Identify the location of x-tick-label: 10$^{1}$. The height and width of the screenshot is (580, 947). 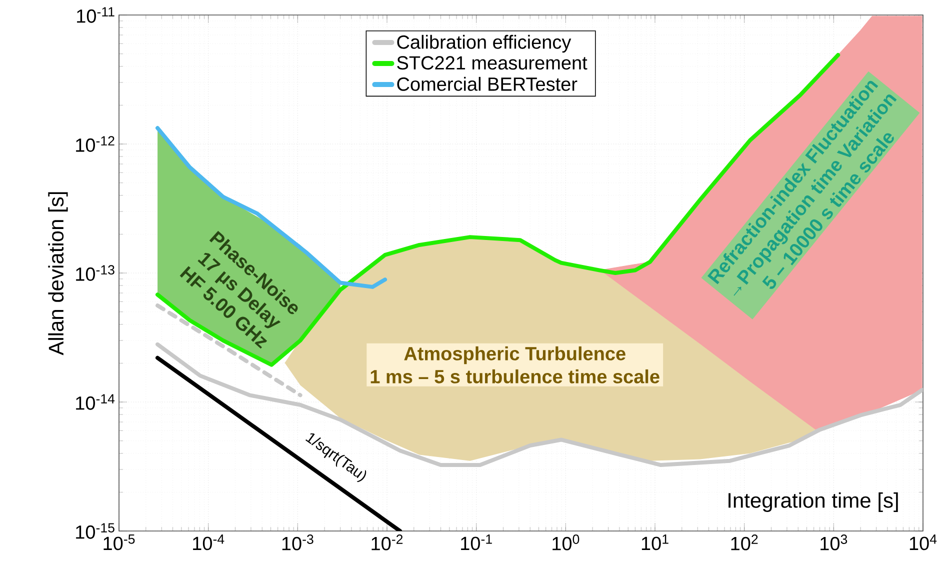
(655, 542).